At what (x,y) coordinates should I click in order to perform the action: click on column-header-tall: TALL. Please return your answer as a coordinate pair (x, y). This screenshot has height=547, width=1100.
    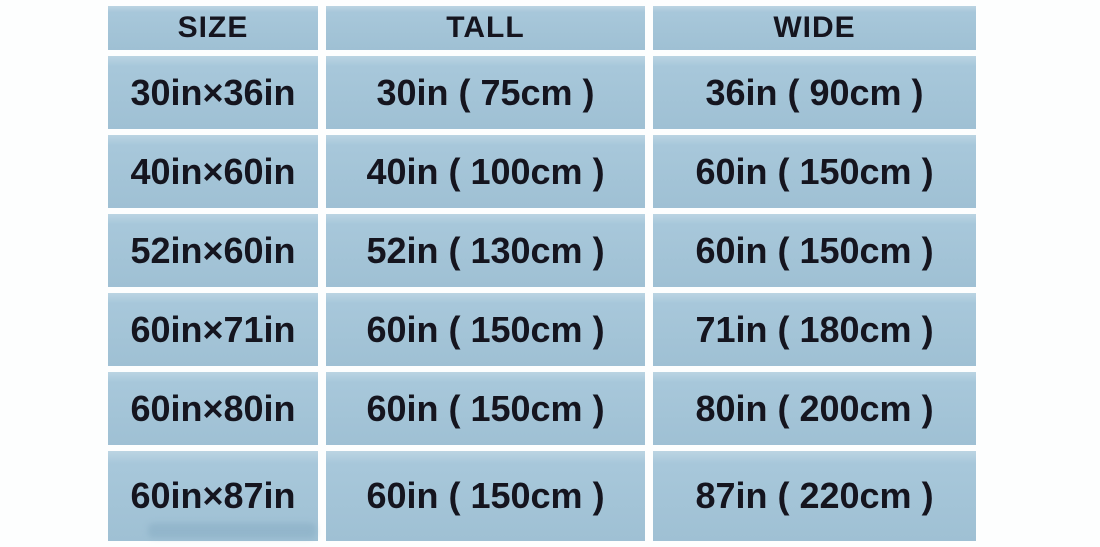
    Looking at the image, I should click on (485, 28).